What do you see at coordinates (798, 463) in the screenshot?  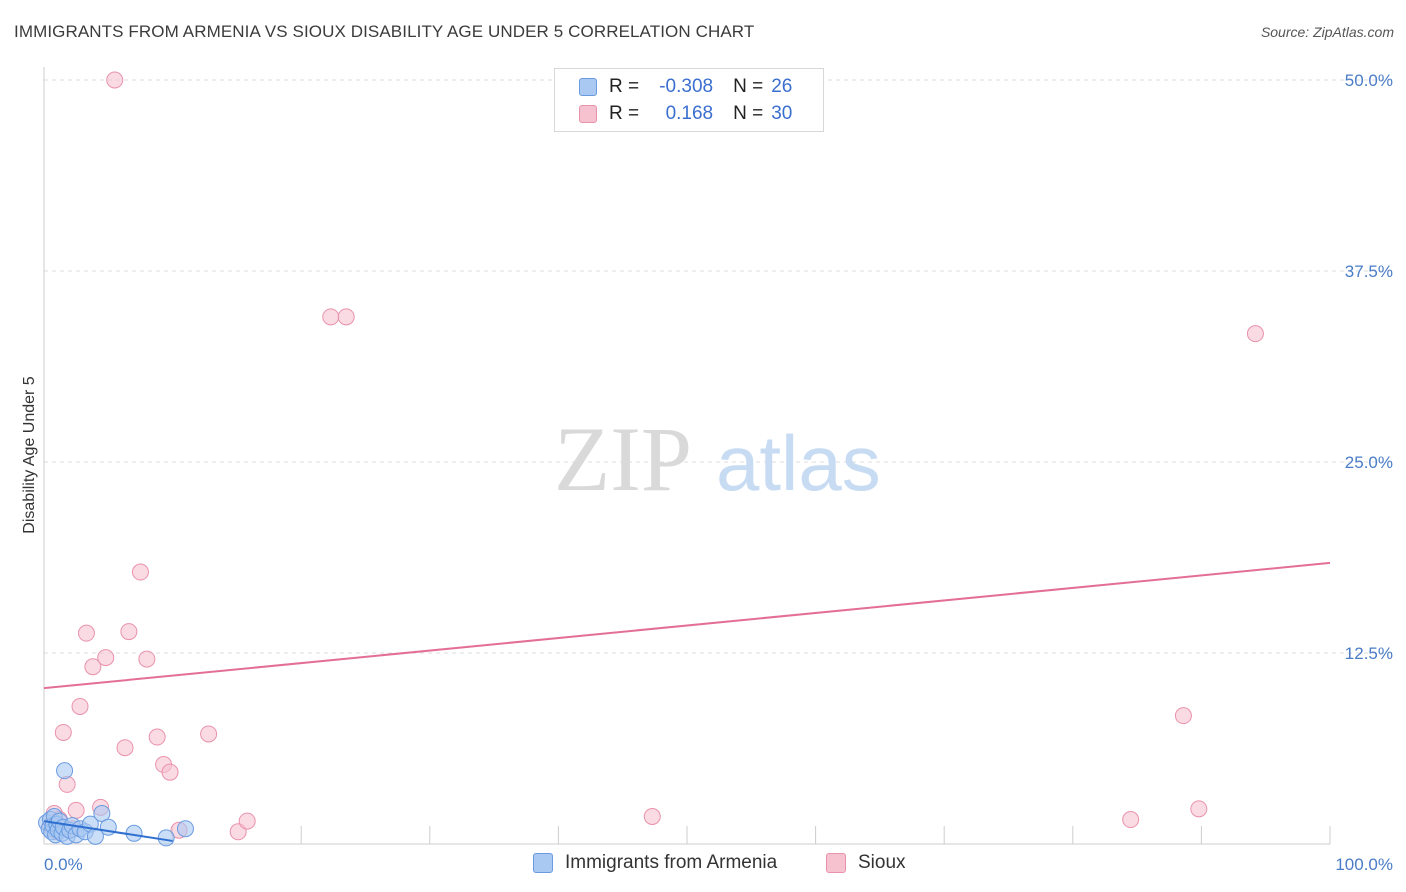 I see `watermark-atlas: atlas` at bounding box center [798, 463].